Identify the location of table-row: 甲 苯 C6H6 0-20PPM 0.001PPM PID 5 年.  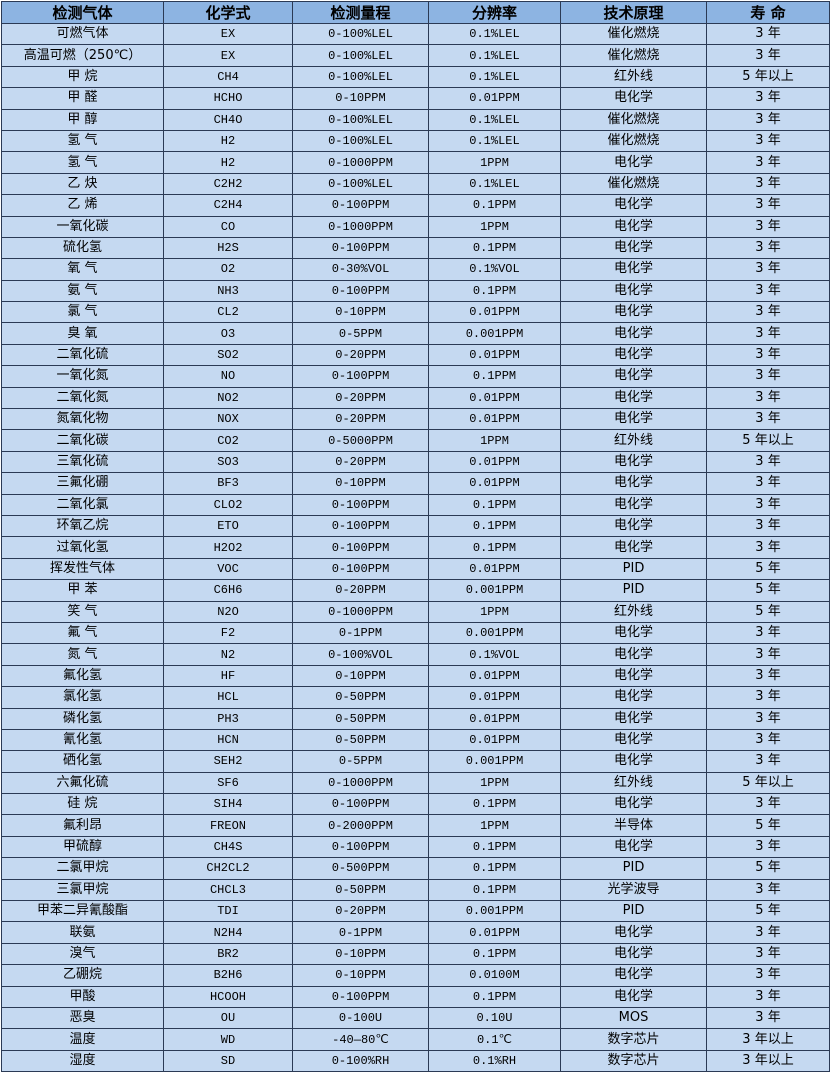
(415, 590).